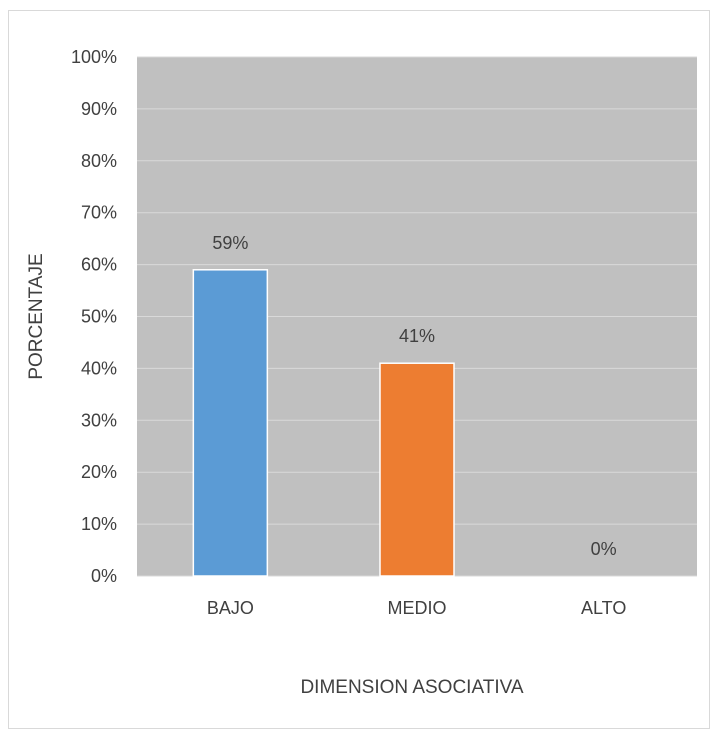 The height and width of the screenshot is (729, 718). I want to click on y-tick-label: 30%, so click(99, 420).